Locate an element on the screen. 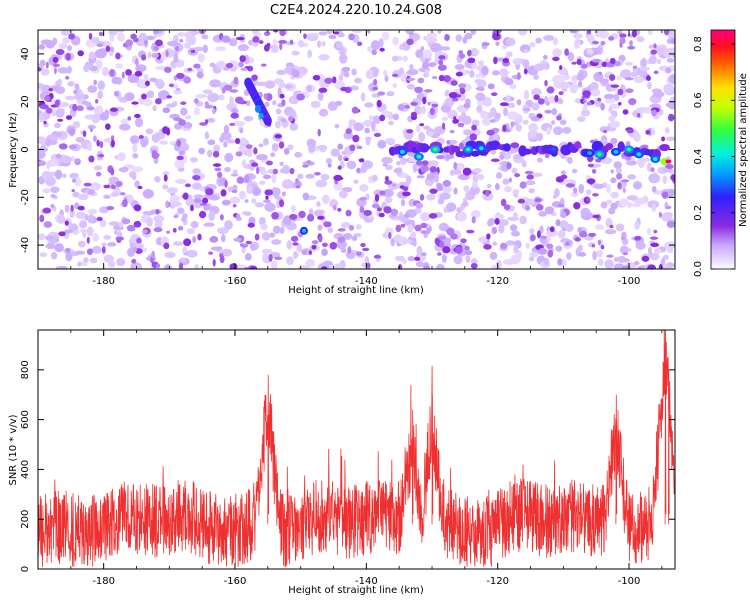  snr-y-tick-label: 0 is located at coordinates (25, 569).